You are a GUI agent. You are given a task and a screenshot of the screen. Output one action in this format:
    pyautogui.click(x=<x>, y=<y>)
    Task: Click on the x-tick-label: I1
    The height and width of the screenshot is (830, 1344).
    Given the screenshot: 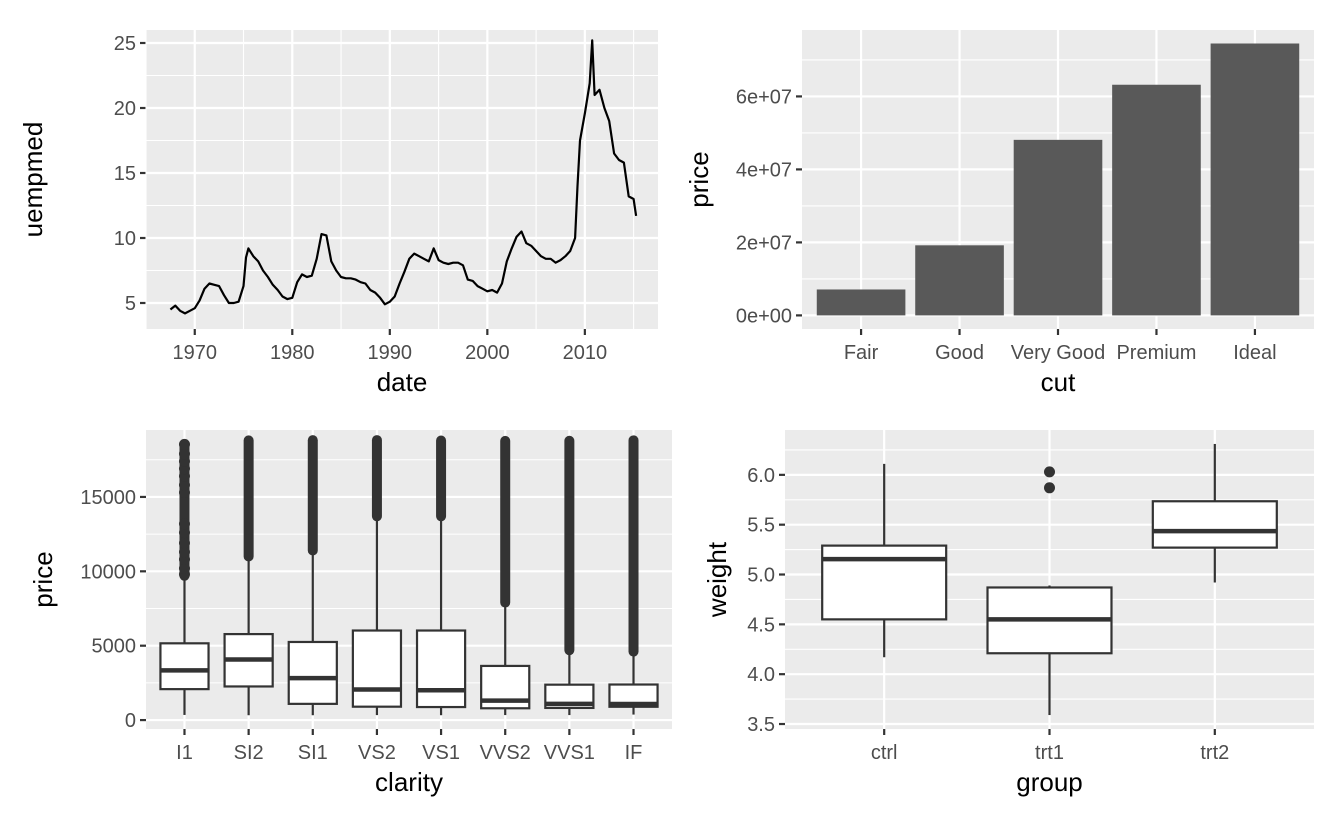 What is the action you would take?
    pyautogui.click(x=184, y=753)
    